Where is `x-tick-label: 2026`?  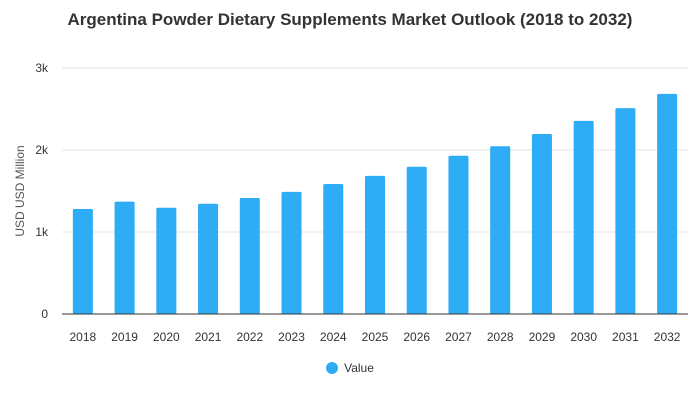
x-tick-label: 2026 is located at coordinates (416, 337).